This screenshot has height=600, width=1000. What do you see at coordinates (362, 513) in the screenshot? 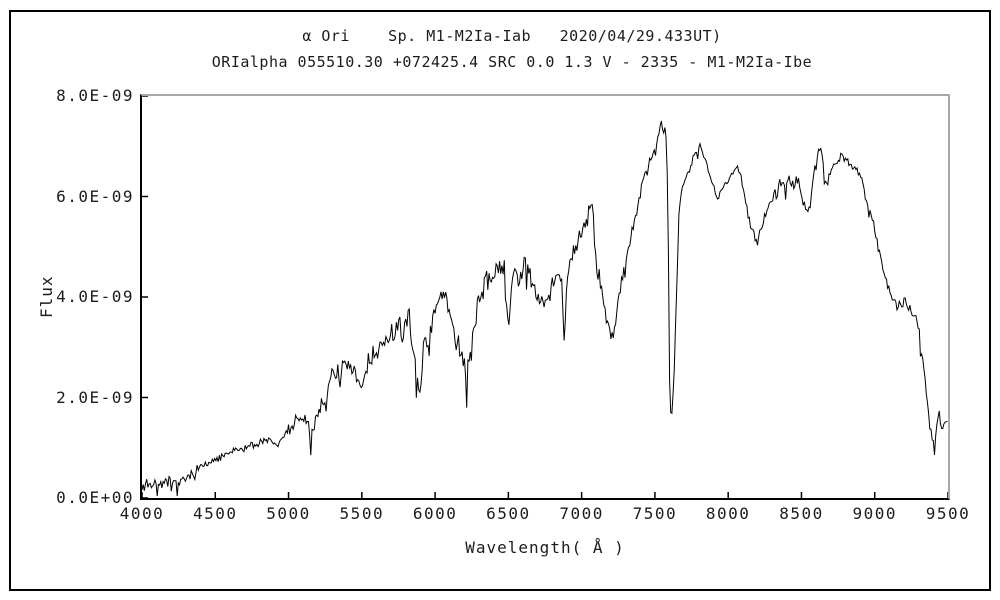
I see `x-tick-label: 5500` at bounding box center [362, 513].